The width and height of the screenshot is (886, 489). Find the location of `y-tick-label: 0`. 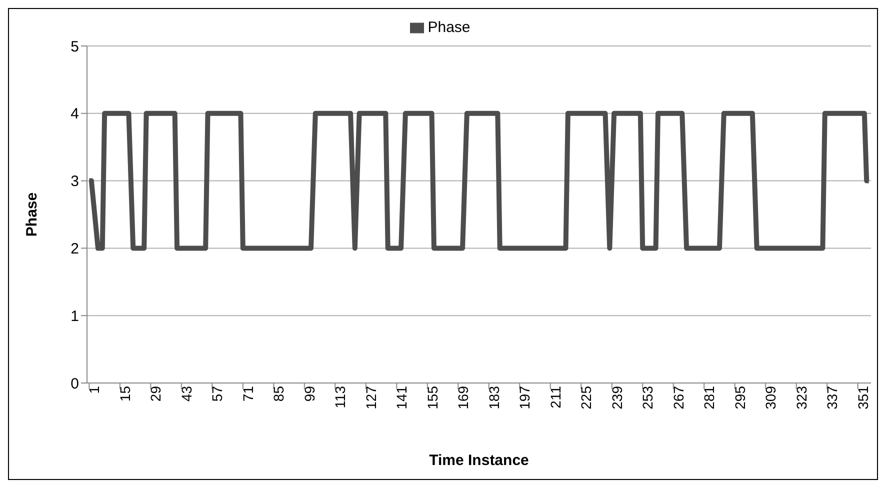

y-tick-label: 0 is located at coordinates (74, 383).